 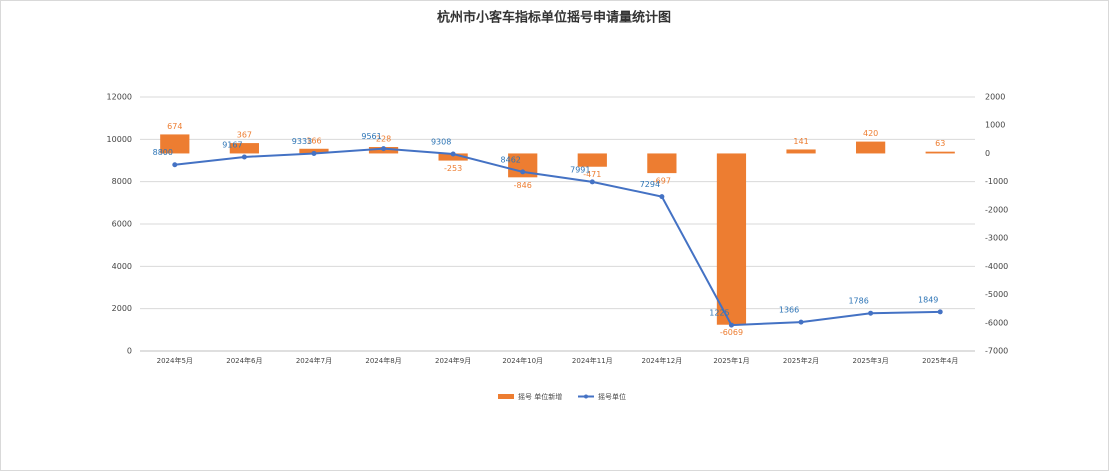 I want to click on line-value-label: 9561, so click(x=371, y=136).